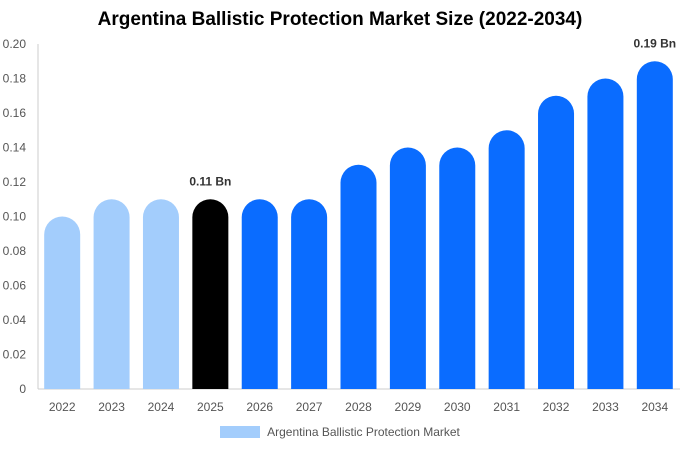 This screenshot has height=450, width=680. What do you see at coordinates (15, 79) in the screenshot?
I see `y-tick-label: 0.18` at bounding box center [15, 79].